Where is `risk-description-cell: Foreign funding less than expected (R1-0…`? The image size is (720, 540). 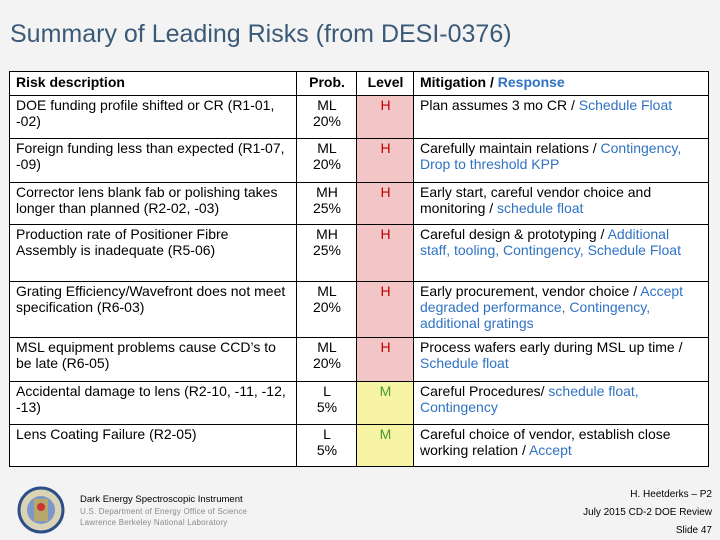
risk-description-cell: Foreign funding less than expected (R1-0… is located at coordinates (153, 160).